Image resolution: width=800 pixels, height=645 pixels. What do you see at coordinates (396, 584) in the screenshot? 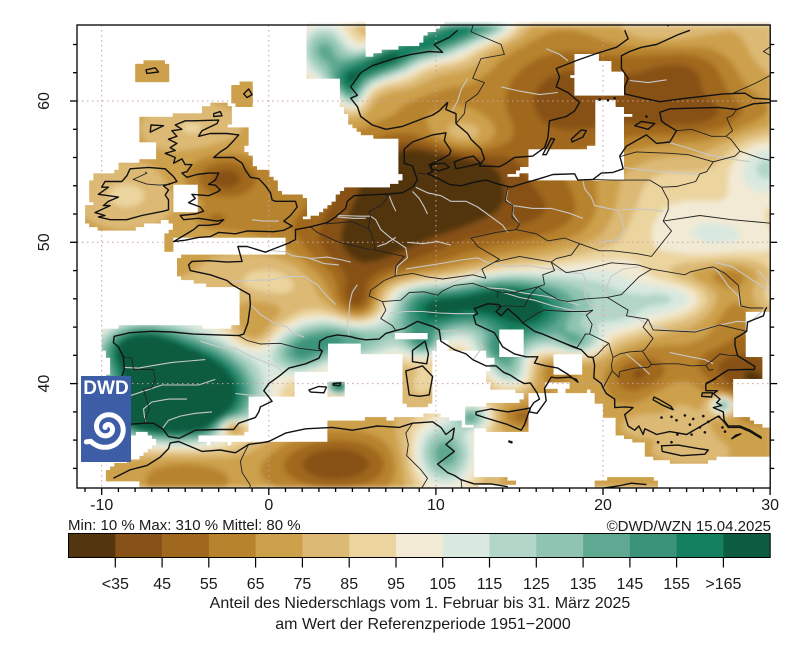
I see `svg-text: 95` at bounding box center [396, 584].